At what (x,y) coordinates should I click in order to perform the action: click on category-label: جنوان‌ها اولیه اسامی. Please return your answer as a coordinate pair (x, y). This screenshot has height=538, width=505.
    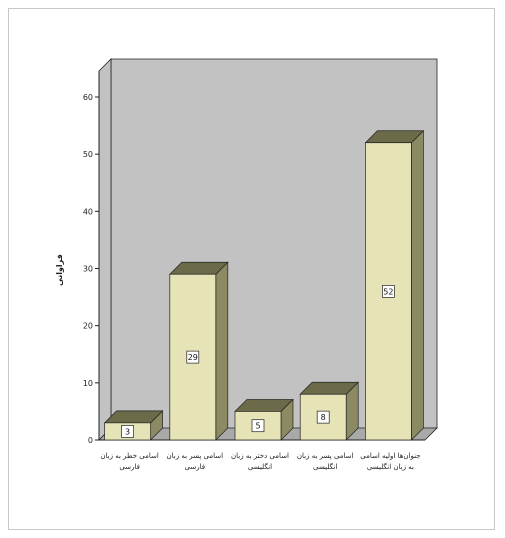
    Looking at the image, I should click on (390, 456).